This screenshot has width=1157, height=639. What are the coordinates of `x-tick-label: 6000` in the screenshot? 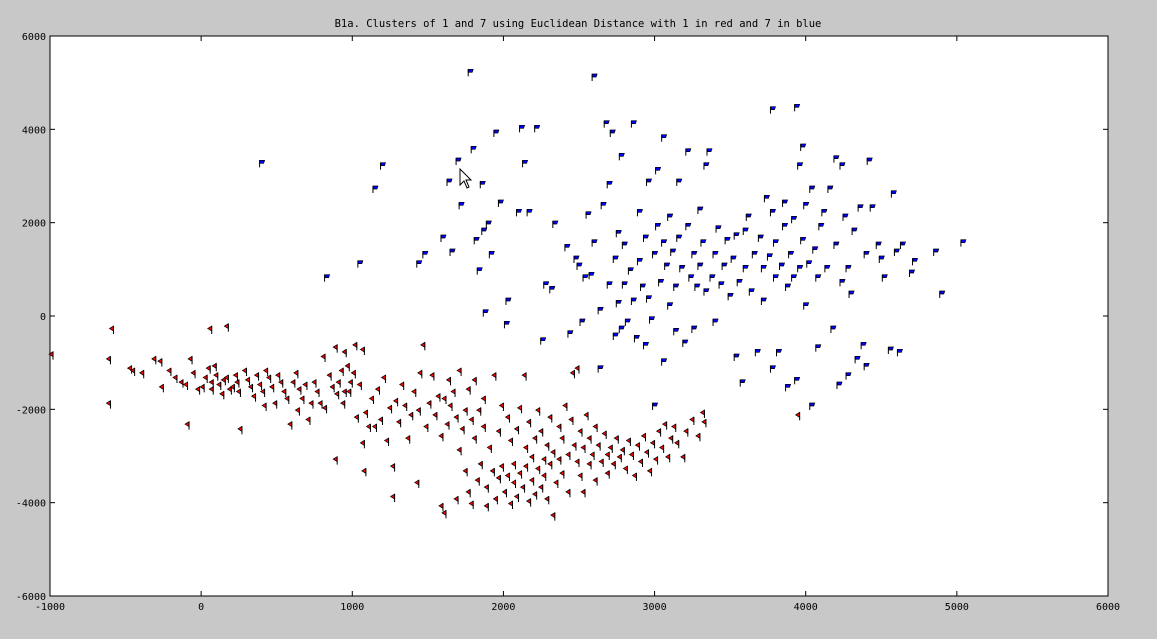 It's located at (1108, 607).